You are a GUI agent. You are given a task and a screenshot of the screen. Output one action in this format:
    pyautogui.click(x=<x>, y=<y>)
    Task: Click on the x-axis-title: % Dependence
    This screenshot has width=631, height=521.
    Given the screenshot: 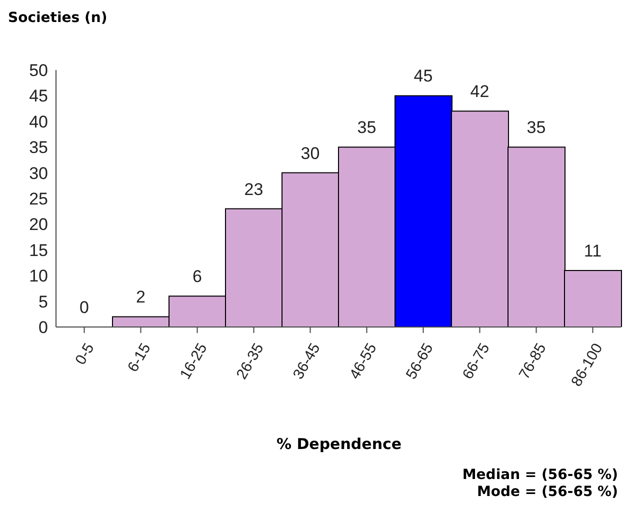 What is the action you would take?
    pyautogui.click(x=339, y=444)
    